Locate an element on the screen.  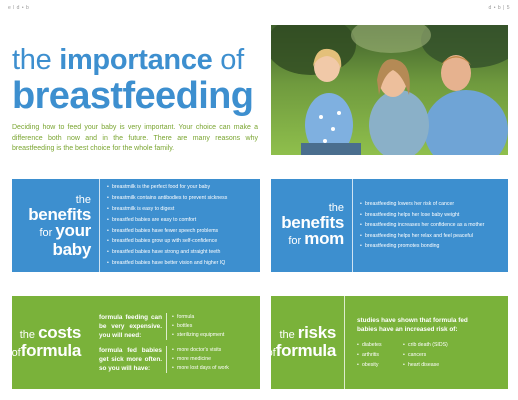
heading-line: for mom is located at coordinates (316, 239).